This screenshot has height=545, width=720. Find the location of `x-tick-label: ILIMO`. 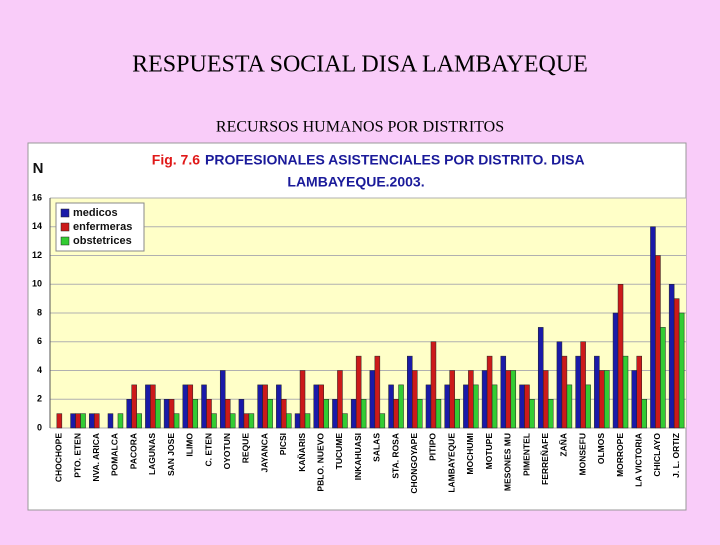

x-tick-label: ILIMO is located at coordinates (190, 445).